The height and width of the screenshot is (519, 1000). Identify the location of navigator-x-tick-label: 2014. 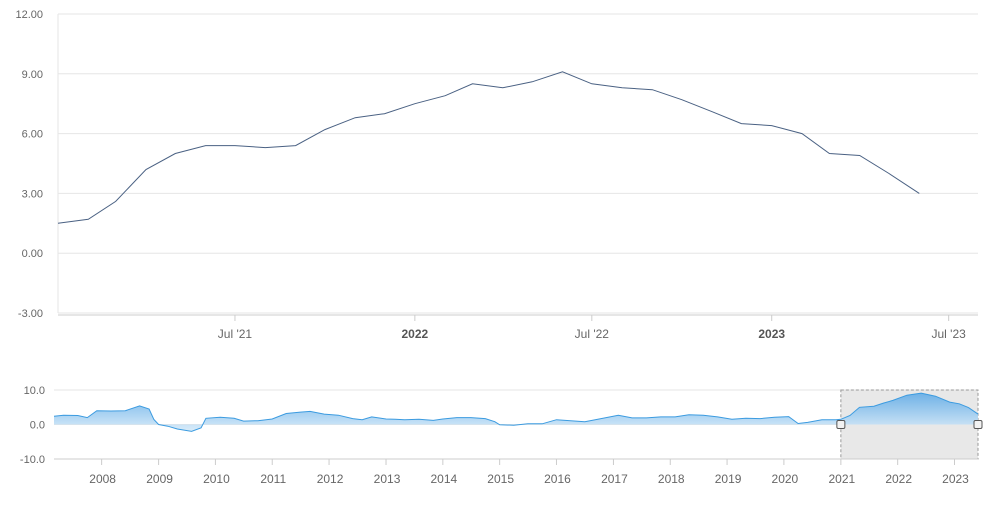
(443, 479).